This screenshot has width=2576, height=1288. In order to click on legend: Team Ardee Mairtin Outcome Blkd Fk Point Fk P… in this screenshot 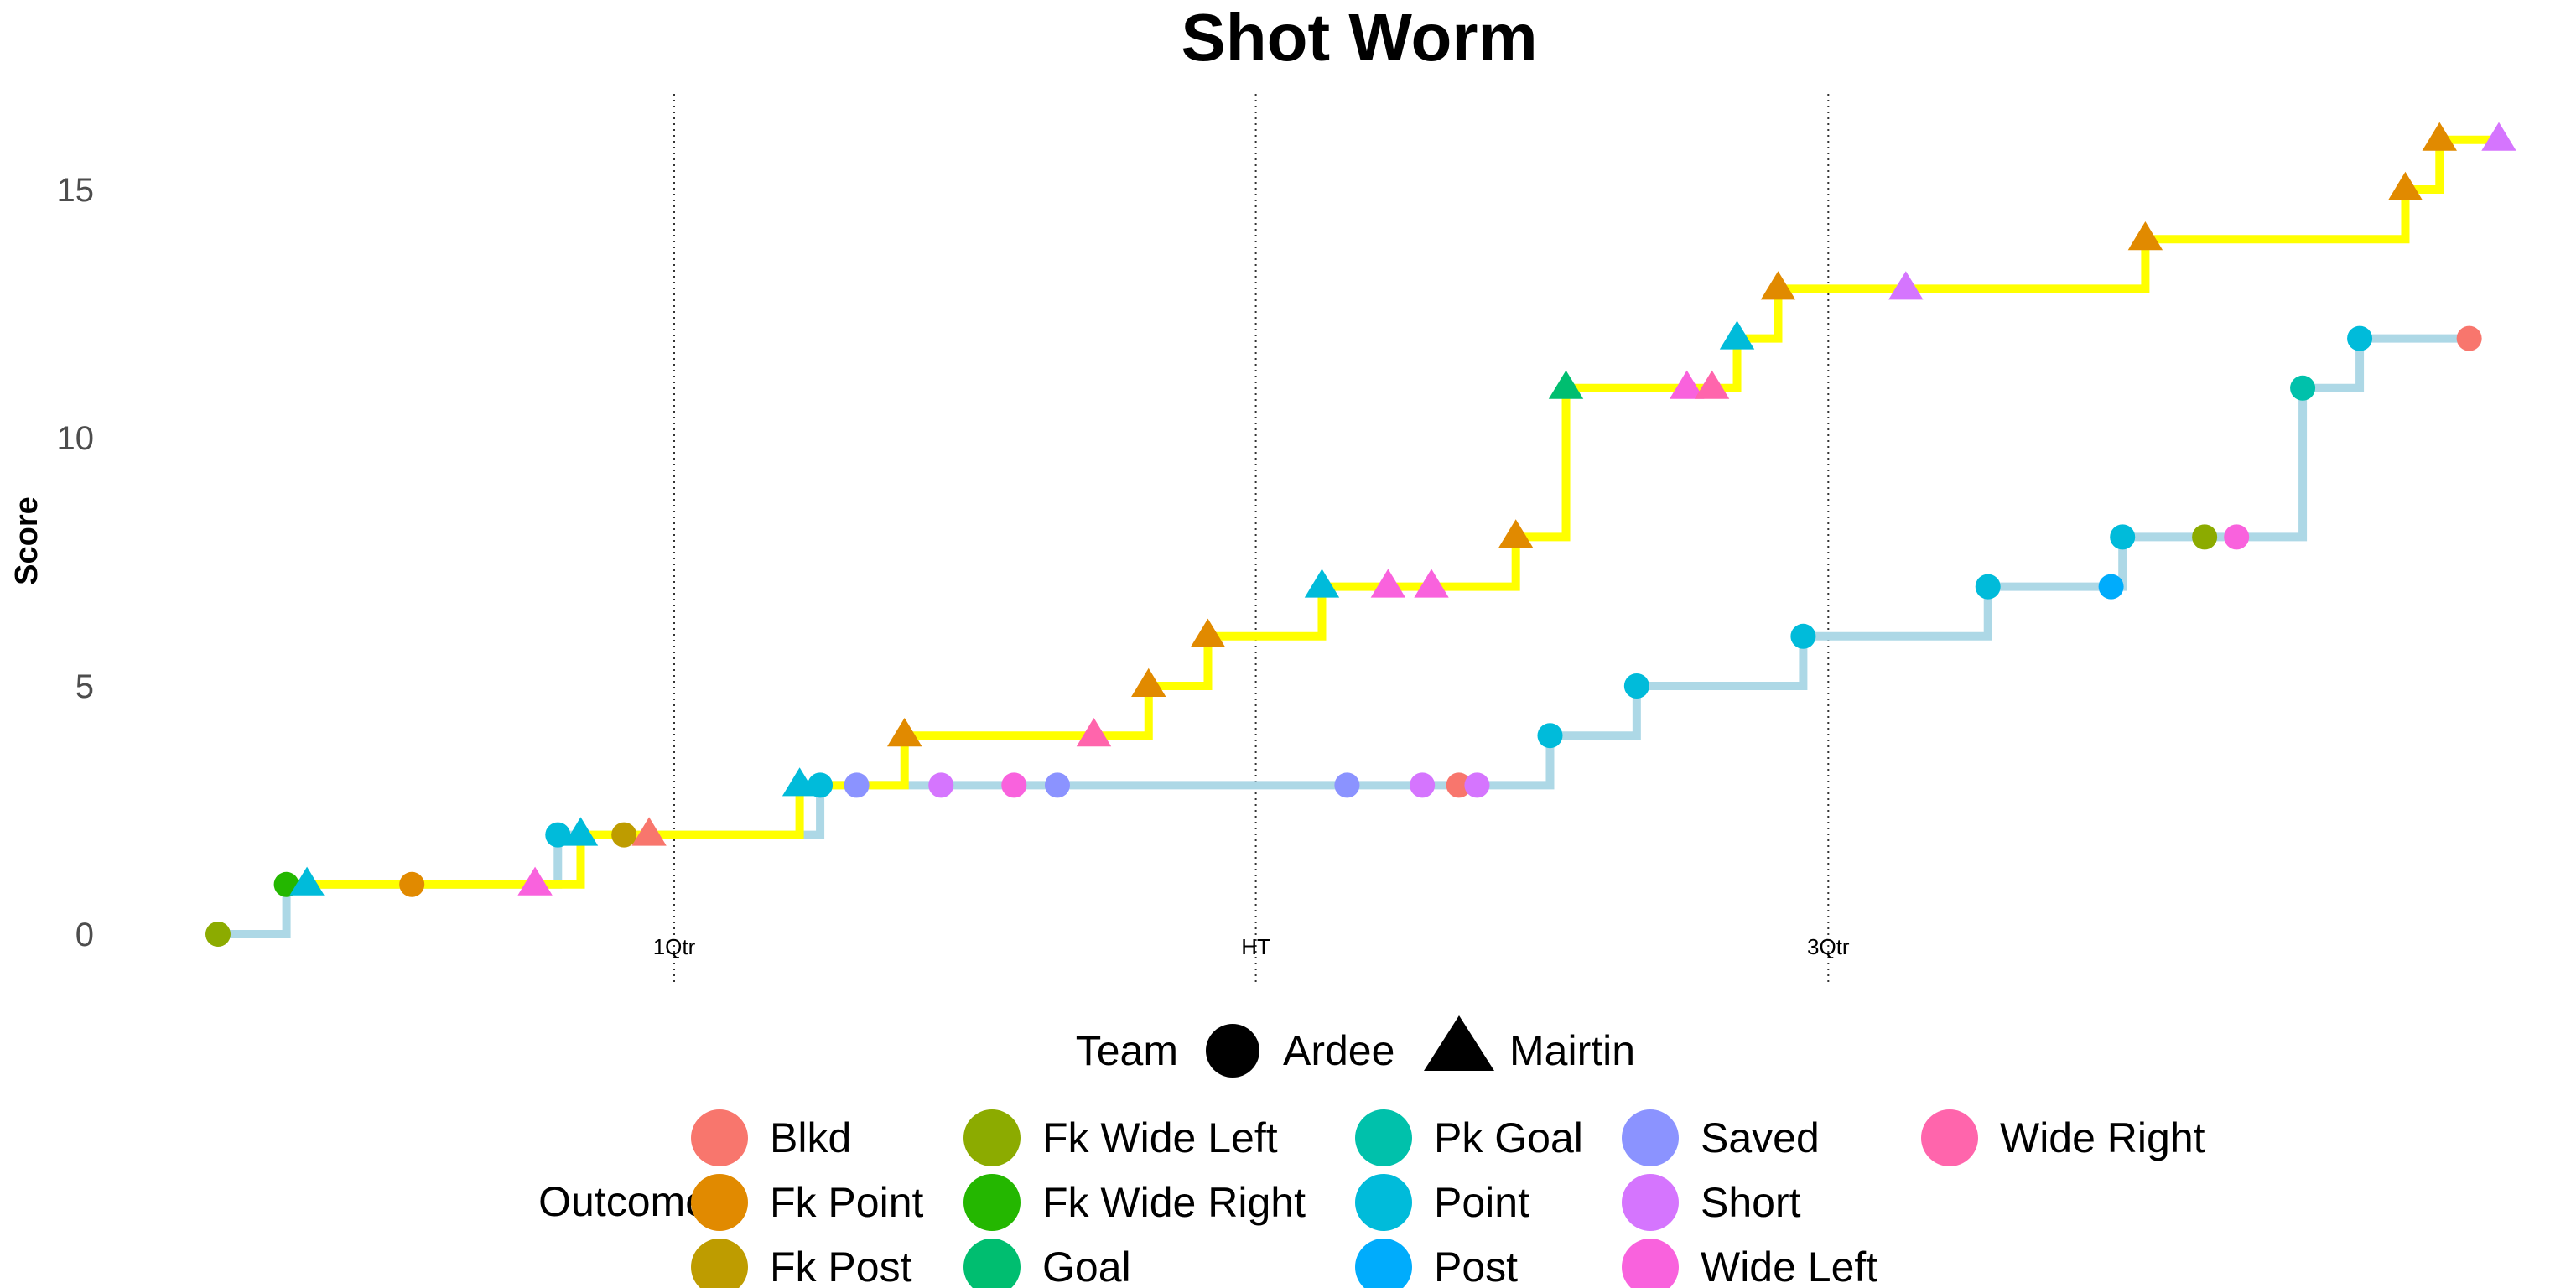, I will do `click(1371, 1151)`.